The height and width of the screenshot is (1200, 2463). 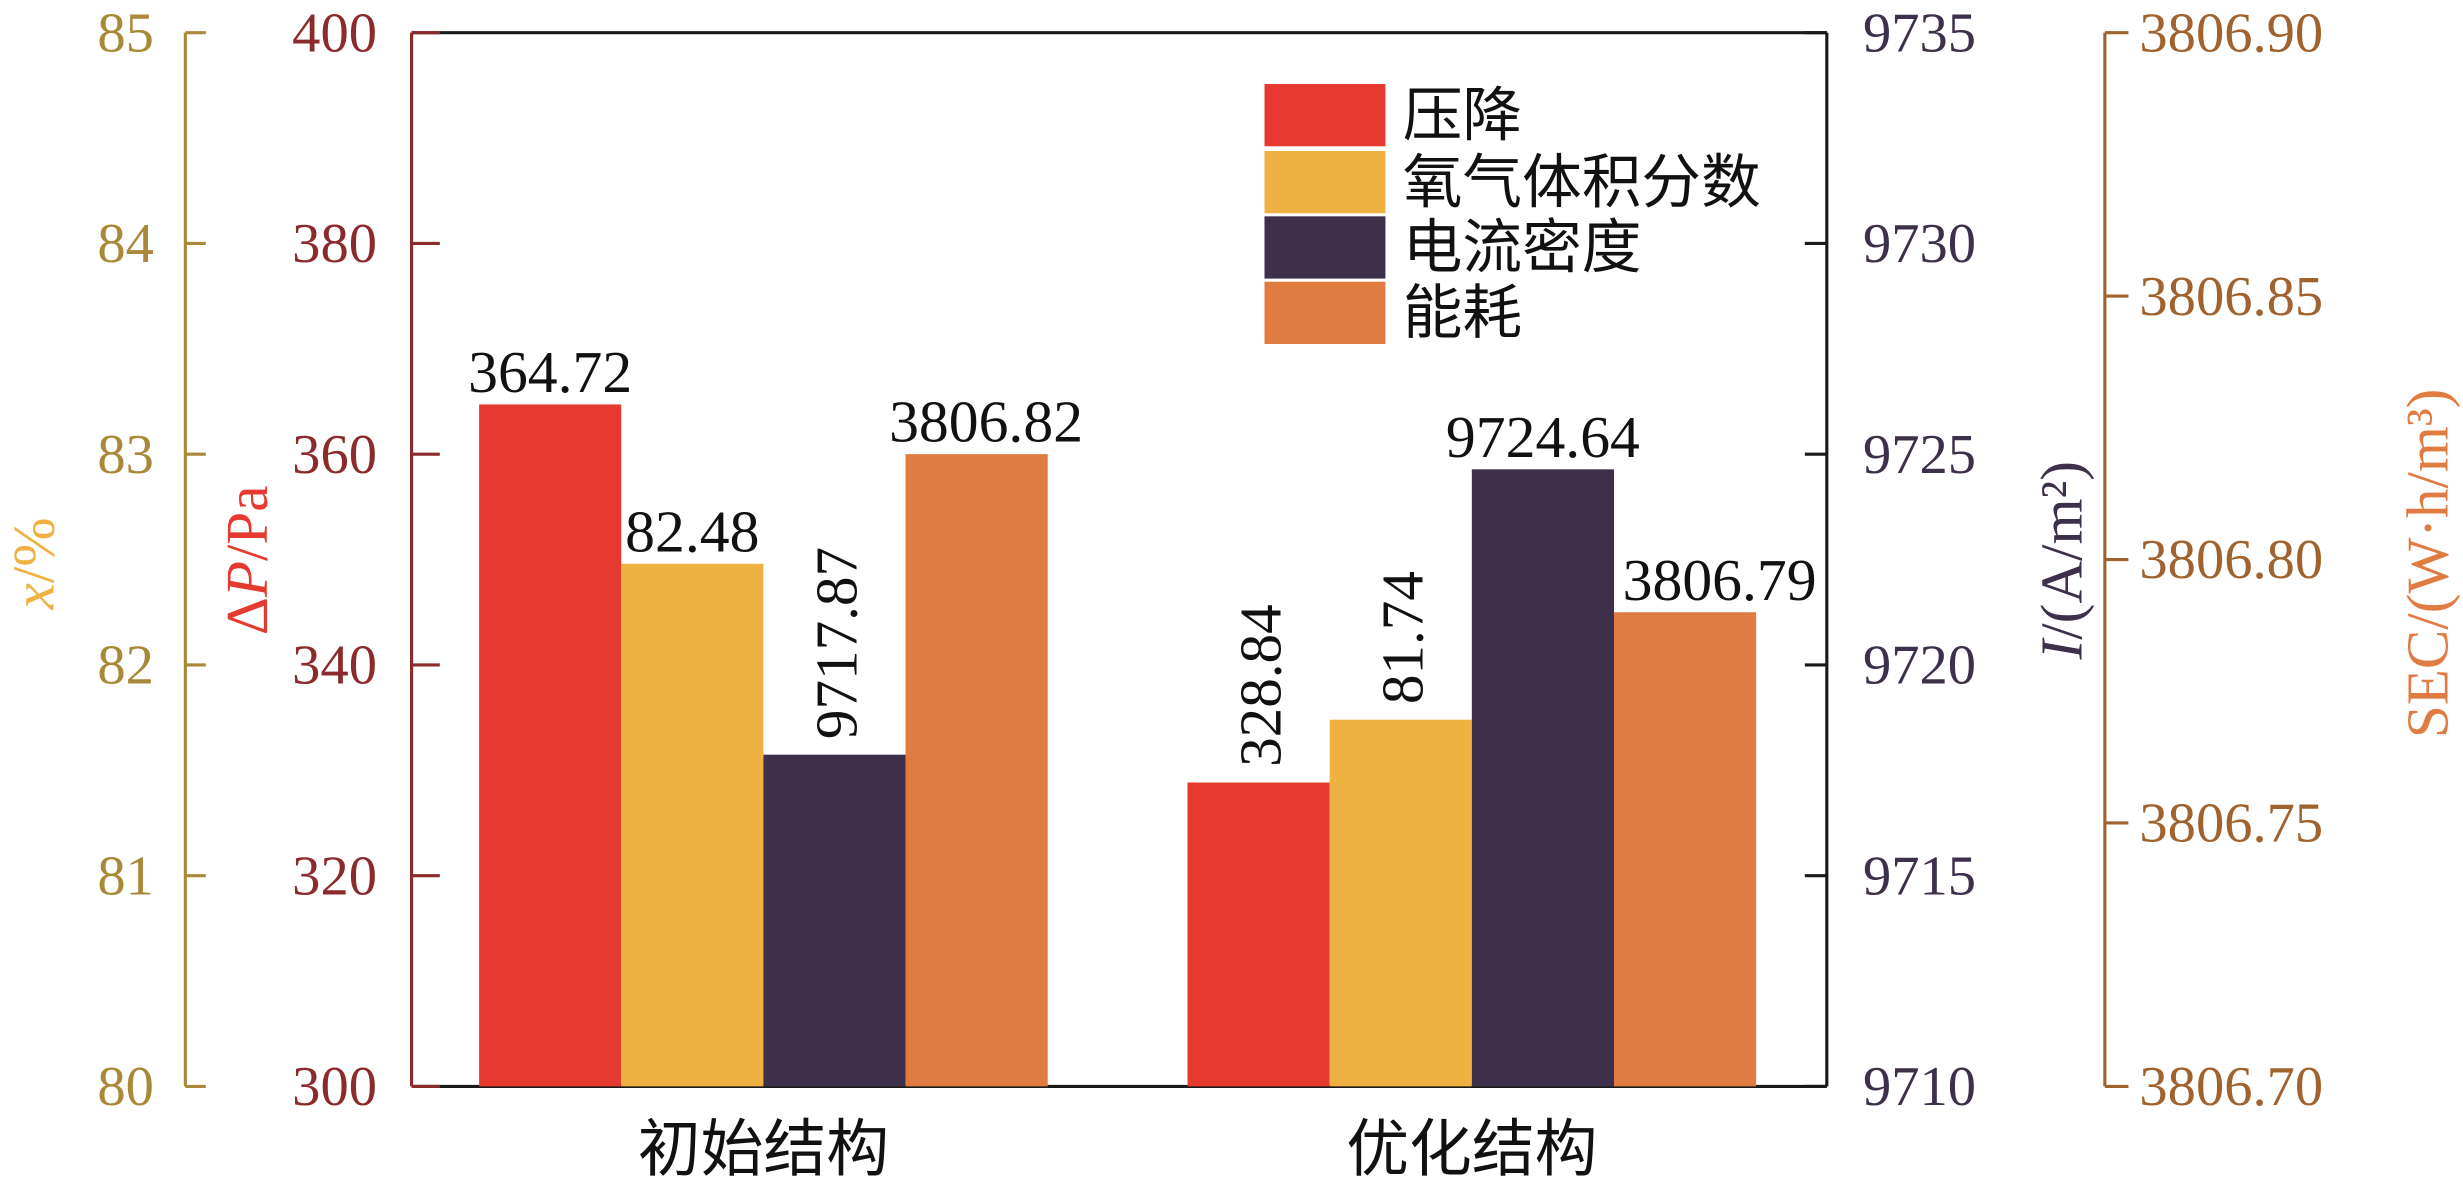 I want to click on axis-title-oxygen-fraction-unit: /%, so click(x=33, y=550).